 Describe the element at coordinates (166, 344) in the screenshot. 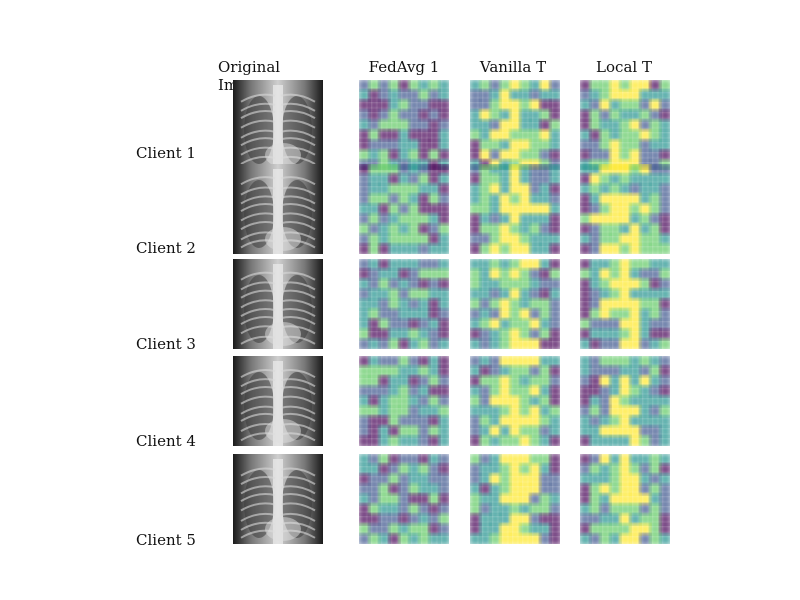

I see `row-label-client-3: Client 3` at that location.